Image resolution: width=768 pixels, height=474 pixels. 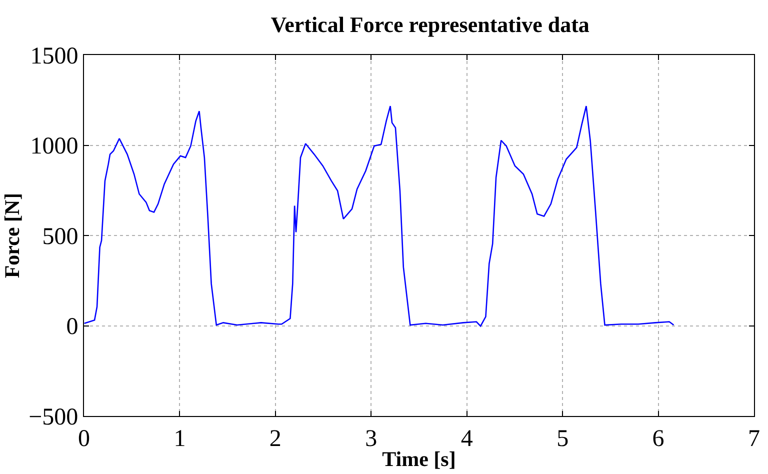 I want to click on x-tick-label: 3, so click(x=371, y=439).